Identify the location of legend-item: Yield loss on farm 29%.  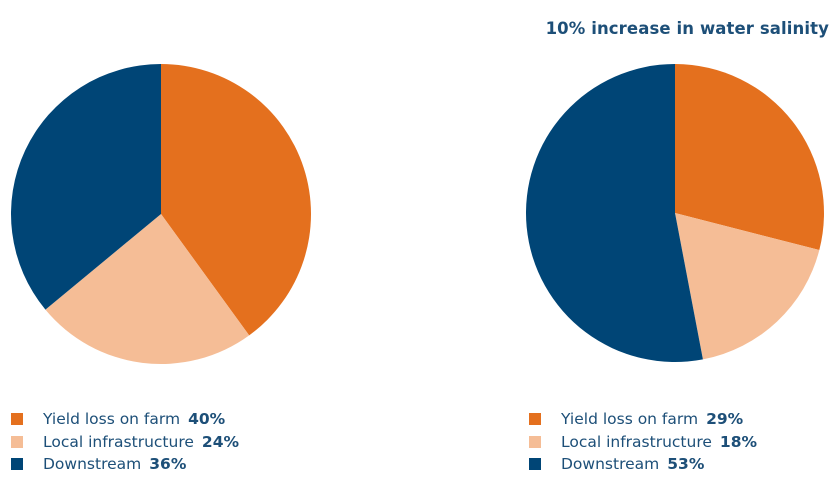
(643, 419).